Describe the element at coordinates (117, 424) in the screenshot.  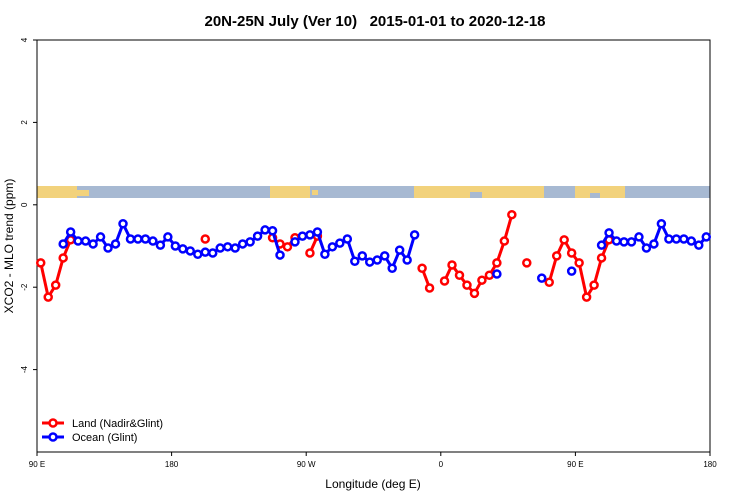
I see `legend-label: Land (Nadir&Glint)` at that location.